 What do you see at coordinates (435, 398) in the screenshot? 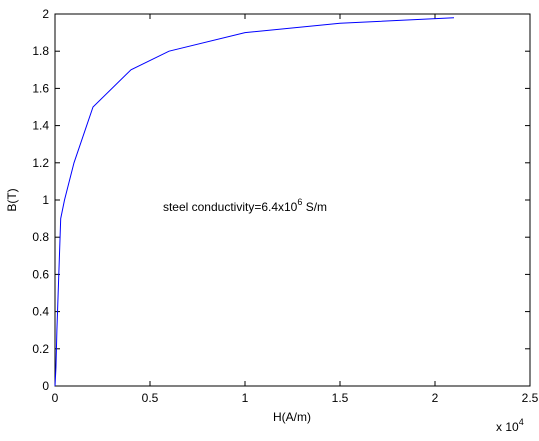
I see `x-tick-label: 2` at bounding box center [435, 398].